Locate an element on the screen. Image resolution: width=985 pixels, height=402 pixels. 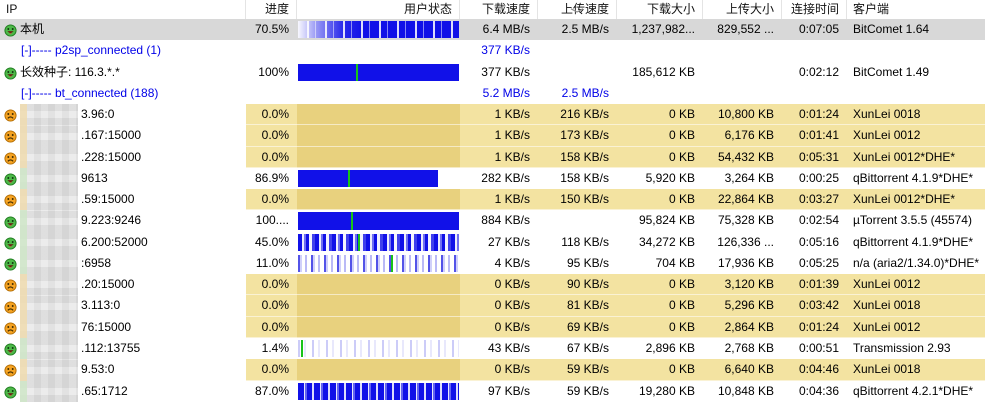
download-speed-cell: 377 KB/s is located at coordinates (505, 71).